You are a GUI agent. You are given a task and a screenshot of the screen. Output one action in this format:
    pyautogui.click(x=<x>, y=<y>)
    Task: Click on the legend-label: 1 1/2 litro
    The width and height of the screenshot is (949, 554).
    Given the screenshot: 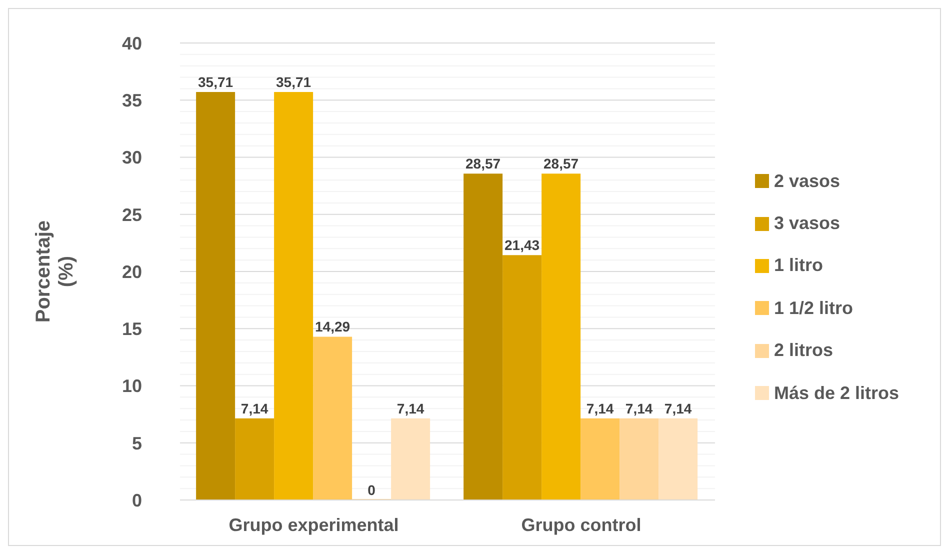 What is the action you would take?
    pyautogui.click(x=814, y=308)
    